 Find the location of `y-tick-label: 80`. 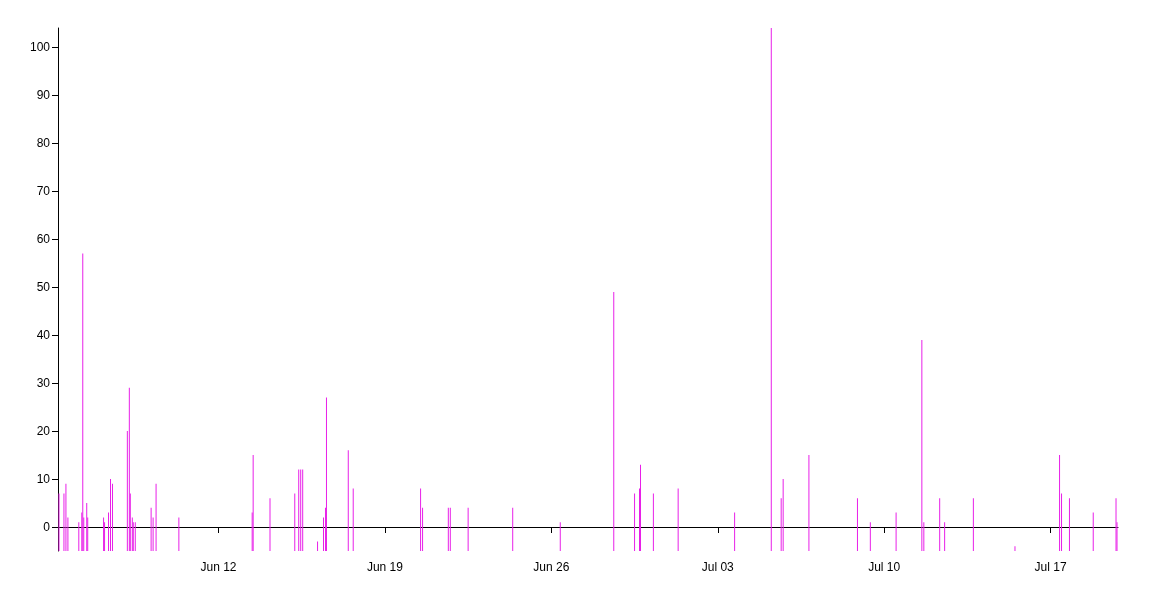

y-tick-label: 80 is located at coordinates (43, 143).